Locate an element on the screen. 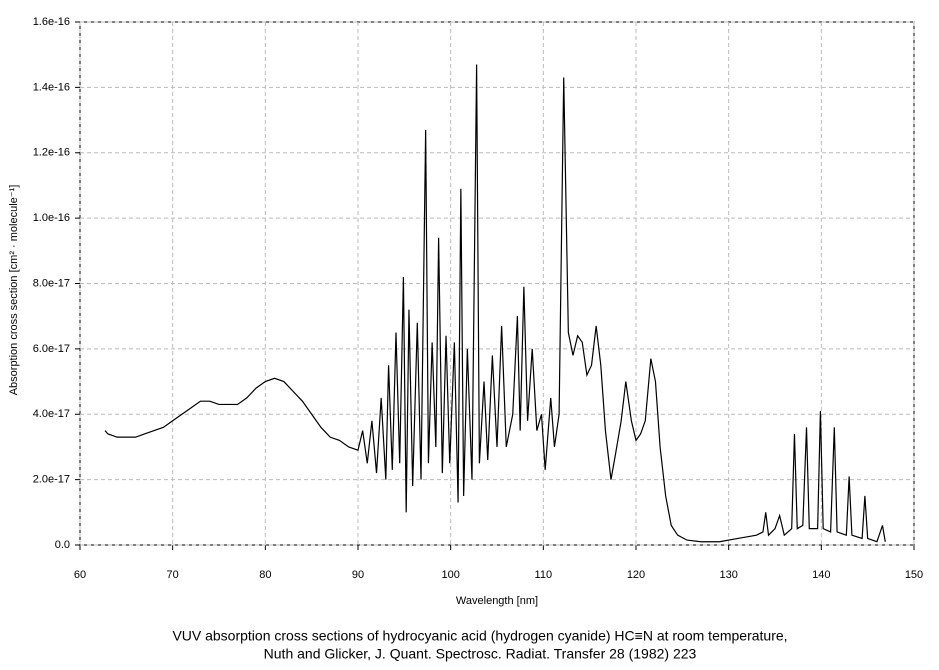 This screenshot has height=670, width=939. x-tick-label: 70 is located at coordinates (173, 575).